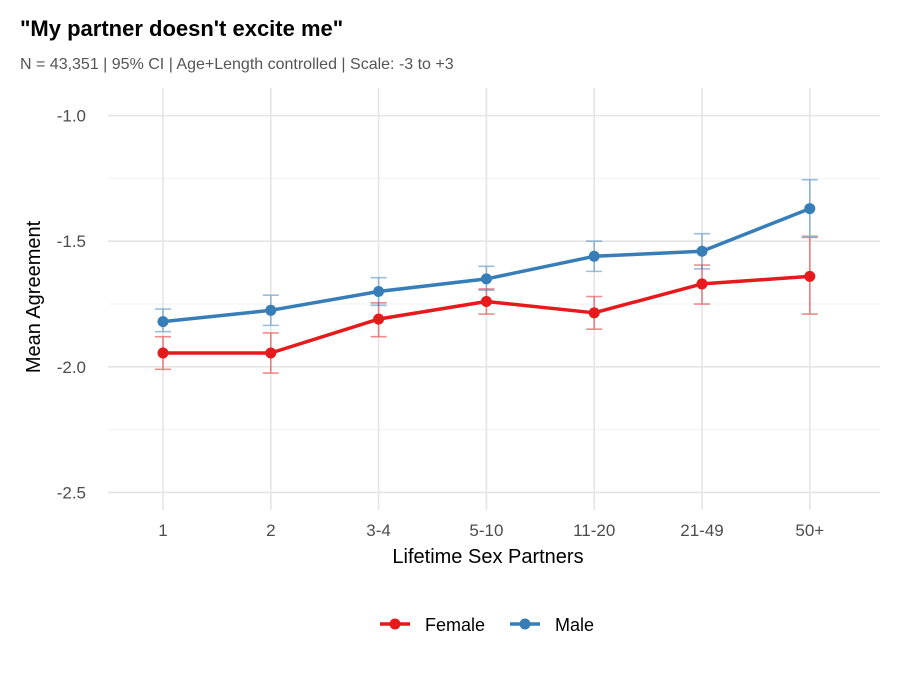  Describe the element at coordinates (182, 28) in the screenshot. I see `chart-title: "My partner doesn't excite me"` at that location.